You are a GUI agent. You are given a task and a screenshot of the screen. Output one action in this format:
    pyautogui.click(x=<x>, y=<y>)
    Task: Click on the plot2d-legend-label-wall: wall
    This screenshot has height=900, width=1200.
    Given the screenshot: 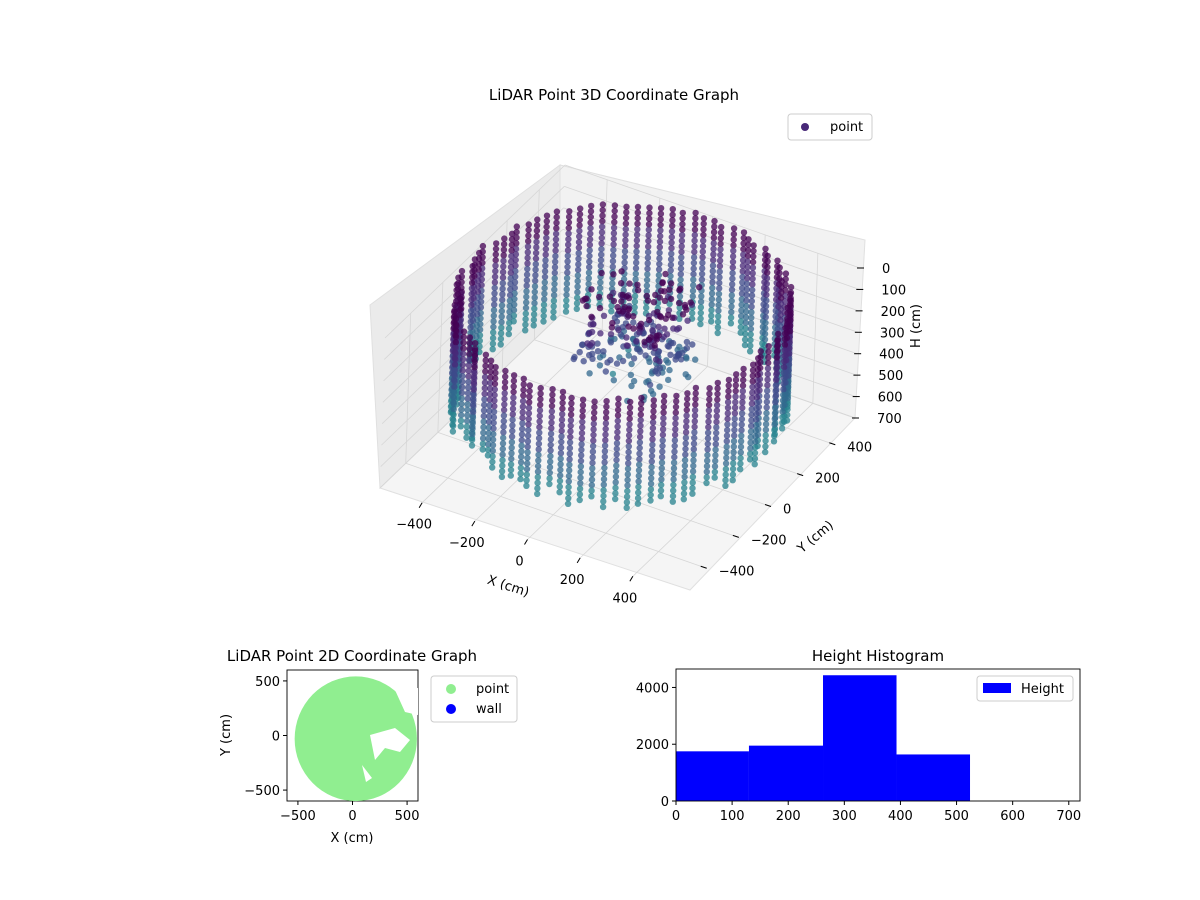 What is the action you would take?
    pyautogui.click(x=489, y=709)
    